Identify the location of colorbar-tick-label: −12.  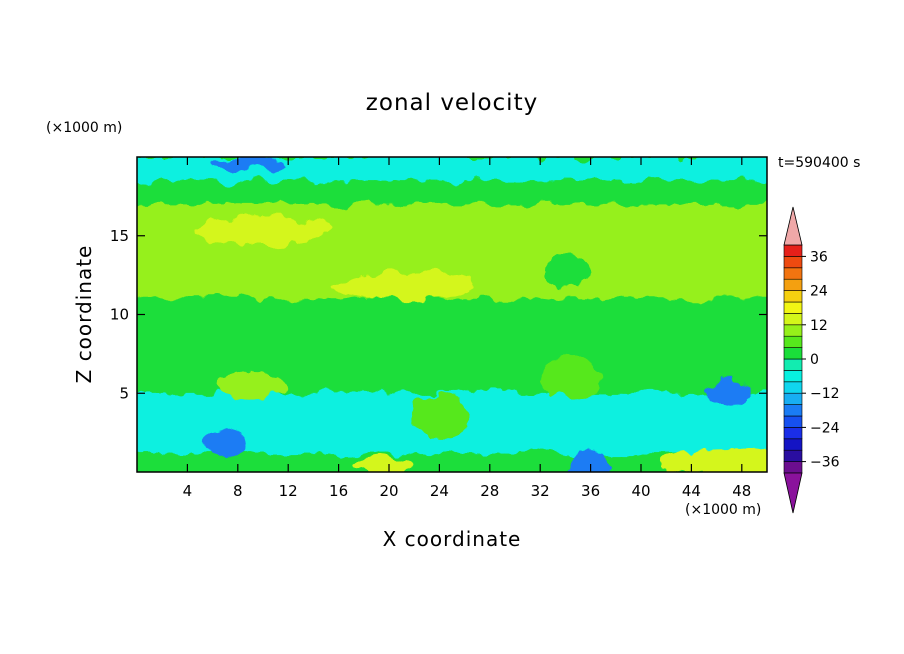
(825, 394).